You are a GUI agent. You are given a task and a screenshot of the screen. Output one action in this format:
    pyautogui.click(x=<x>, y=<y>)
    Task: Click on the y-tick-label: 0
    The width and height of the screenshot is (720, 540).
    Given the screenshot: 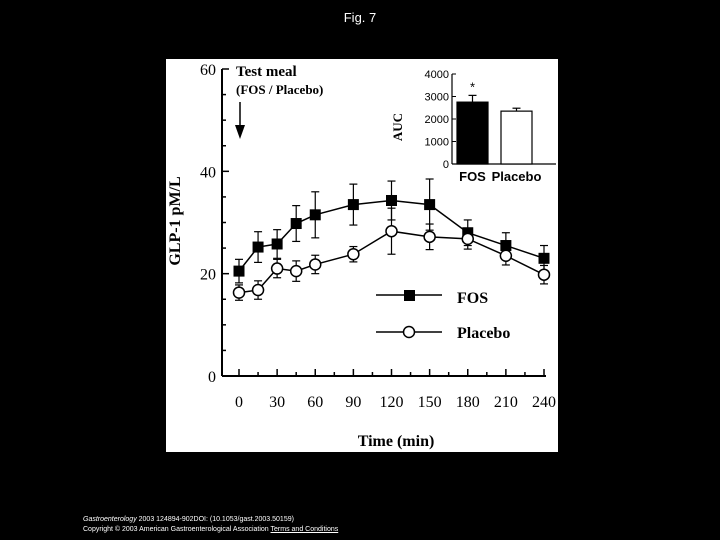 What is the action you would take?
    pyautogui.click(x=212, y=377)
    